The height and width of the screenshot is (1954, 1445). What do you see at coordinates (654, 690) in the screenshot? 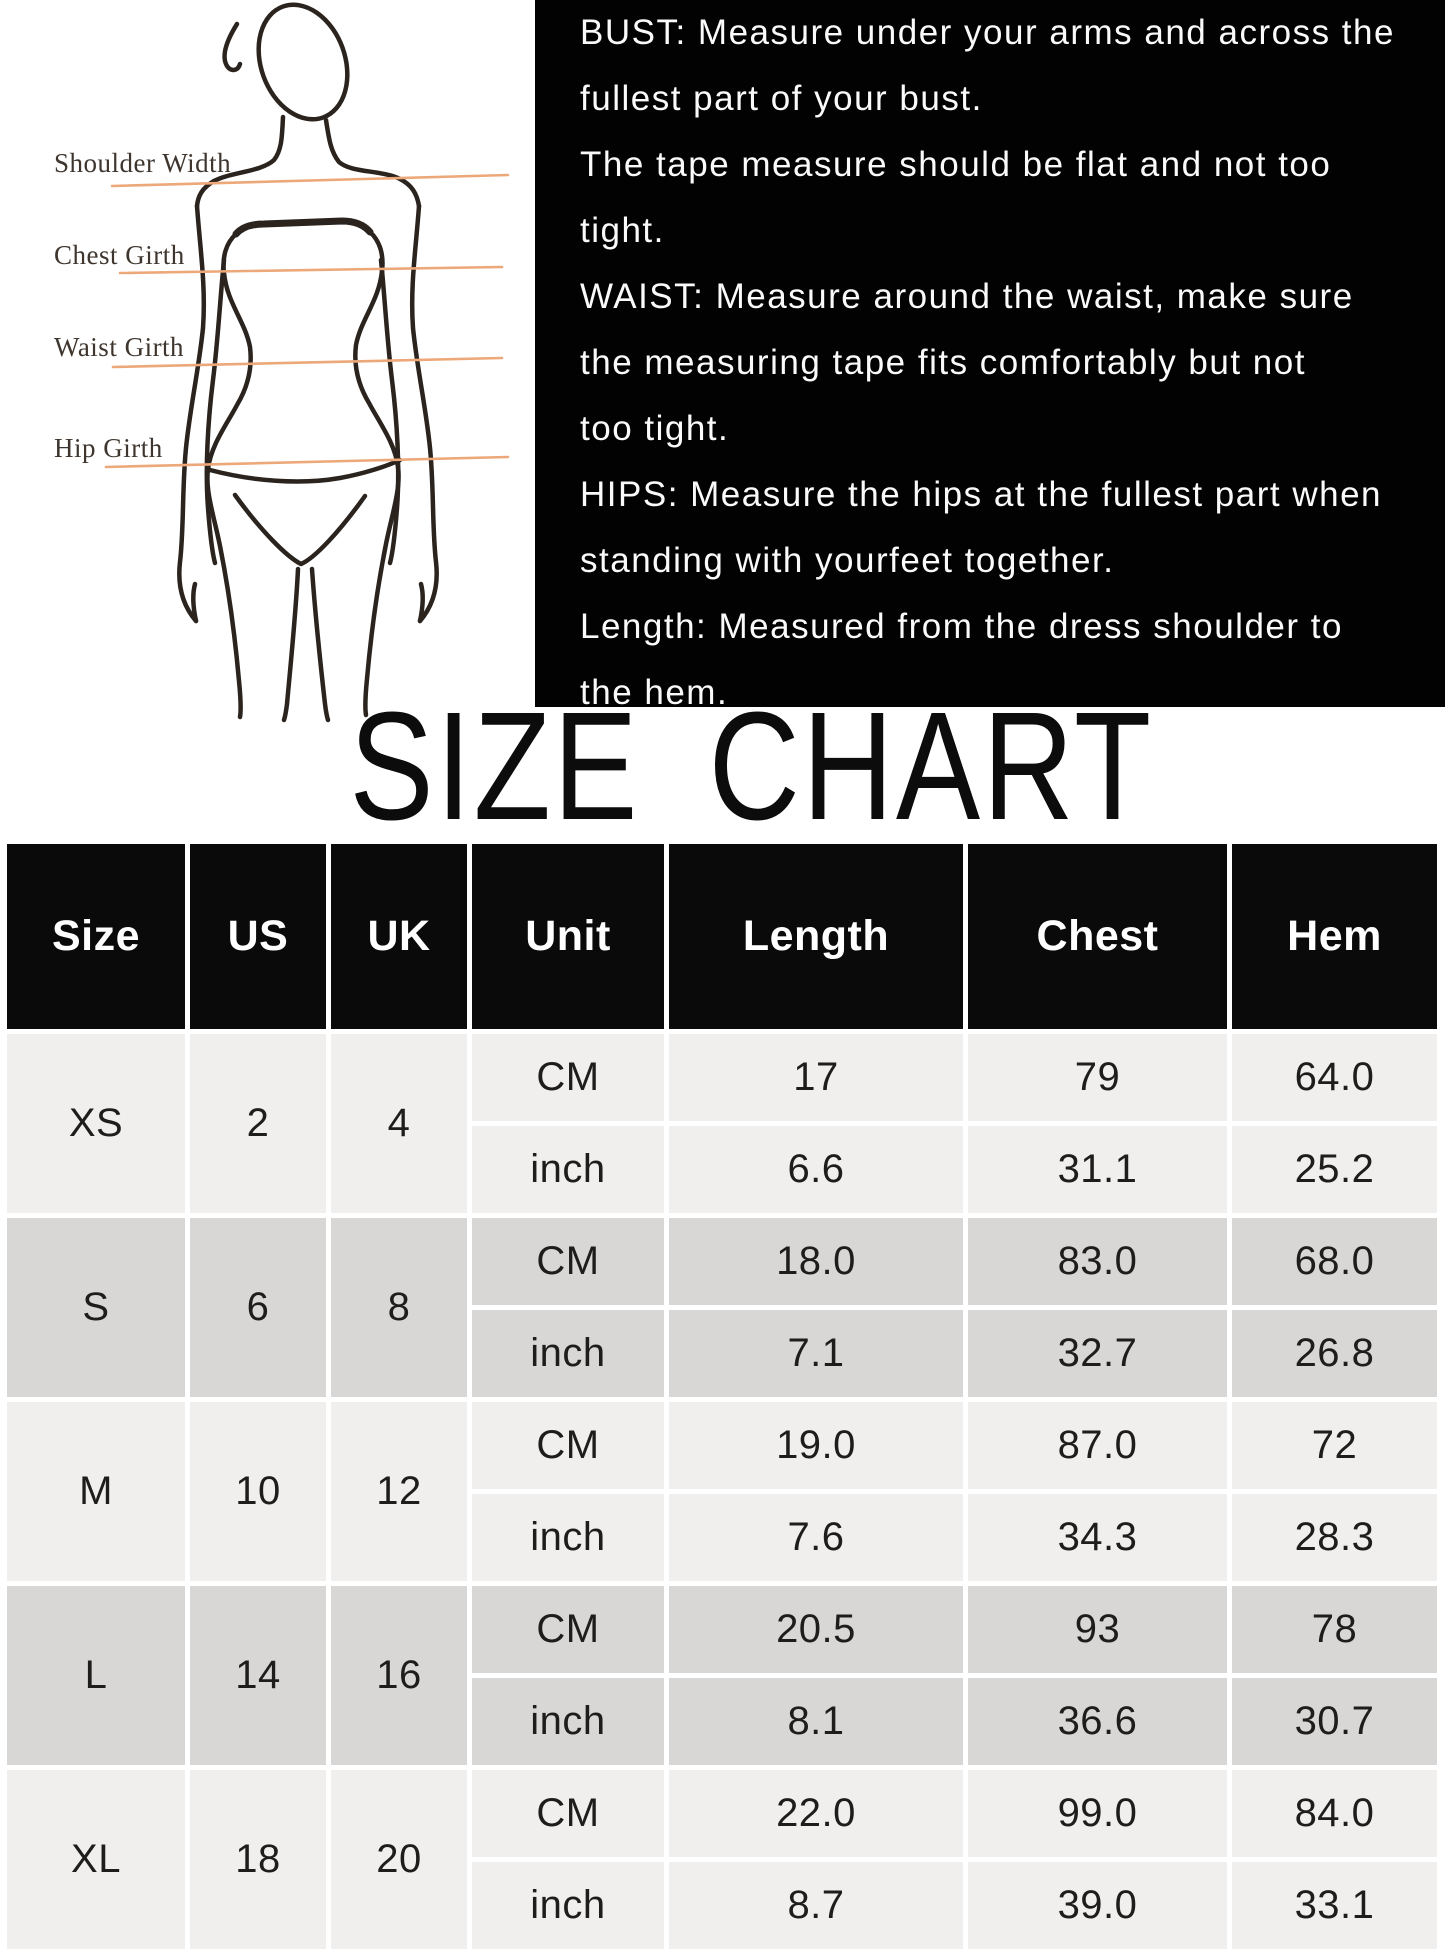
I see `instruction-line: the hem.` at bounding box center [654, 690].